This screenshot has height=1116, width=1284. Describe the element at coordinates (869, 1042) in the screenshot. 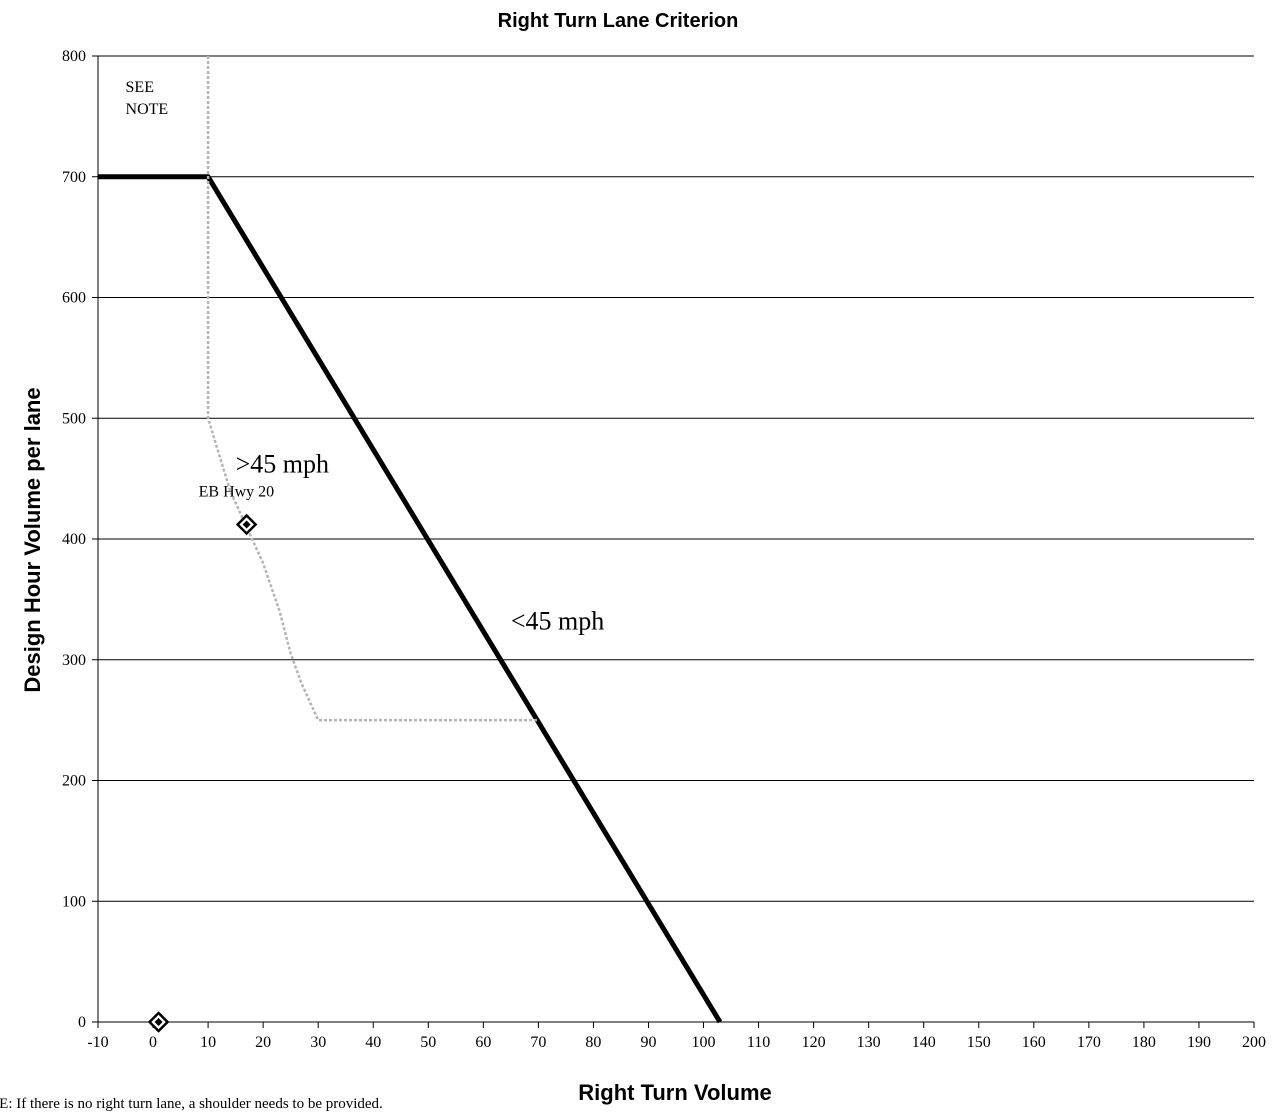

I see `x-tick-label: 130` at that location.